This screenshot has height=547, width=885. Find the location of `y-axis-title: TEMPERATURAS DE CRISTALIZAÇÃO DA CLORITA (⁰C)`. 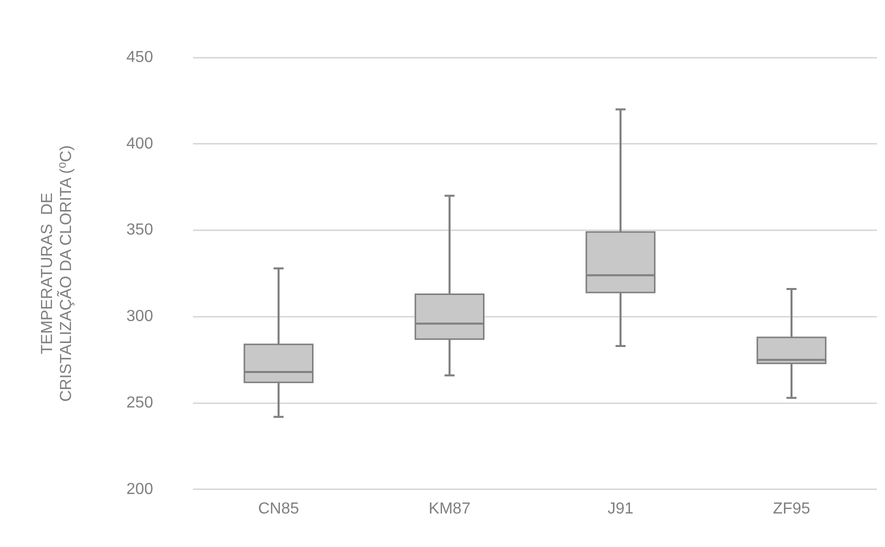

y-axis-title: TEMPERATURAS DE CRISTALIZAÇÃO DA CLORITA (⁰C) is located at coordinates (57, 273).